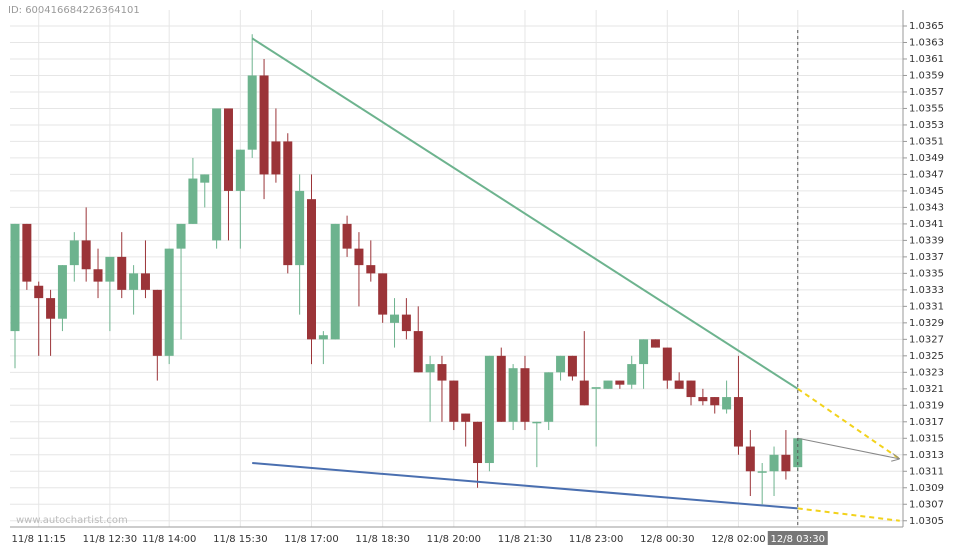 This screenshot has height=550, width=960. I want to click on y-tick-label: 1.0305, so click(926, 521).